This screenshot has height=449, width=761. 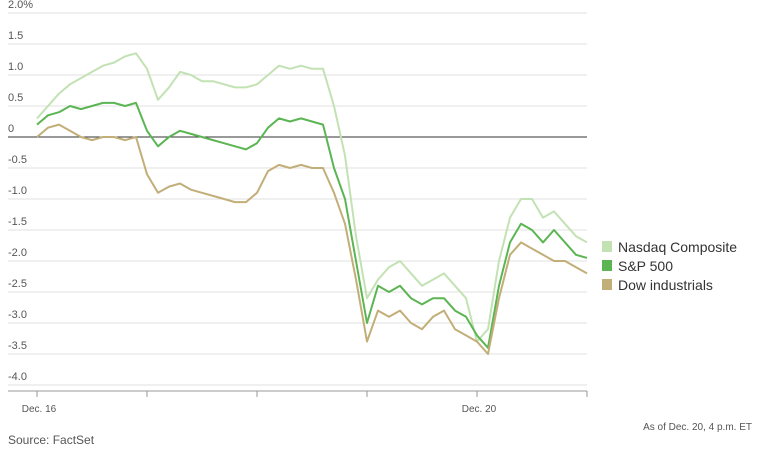 I want to click on note: As of Dec. 20, 4 p.m. ET, so click(x=697, y=427).